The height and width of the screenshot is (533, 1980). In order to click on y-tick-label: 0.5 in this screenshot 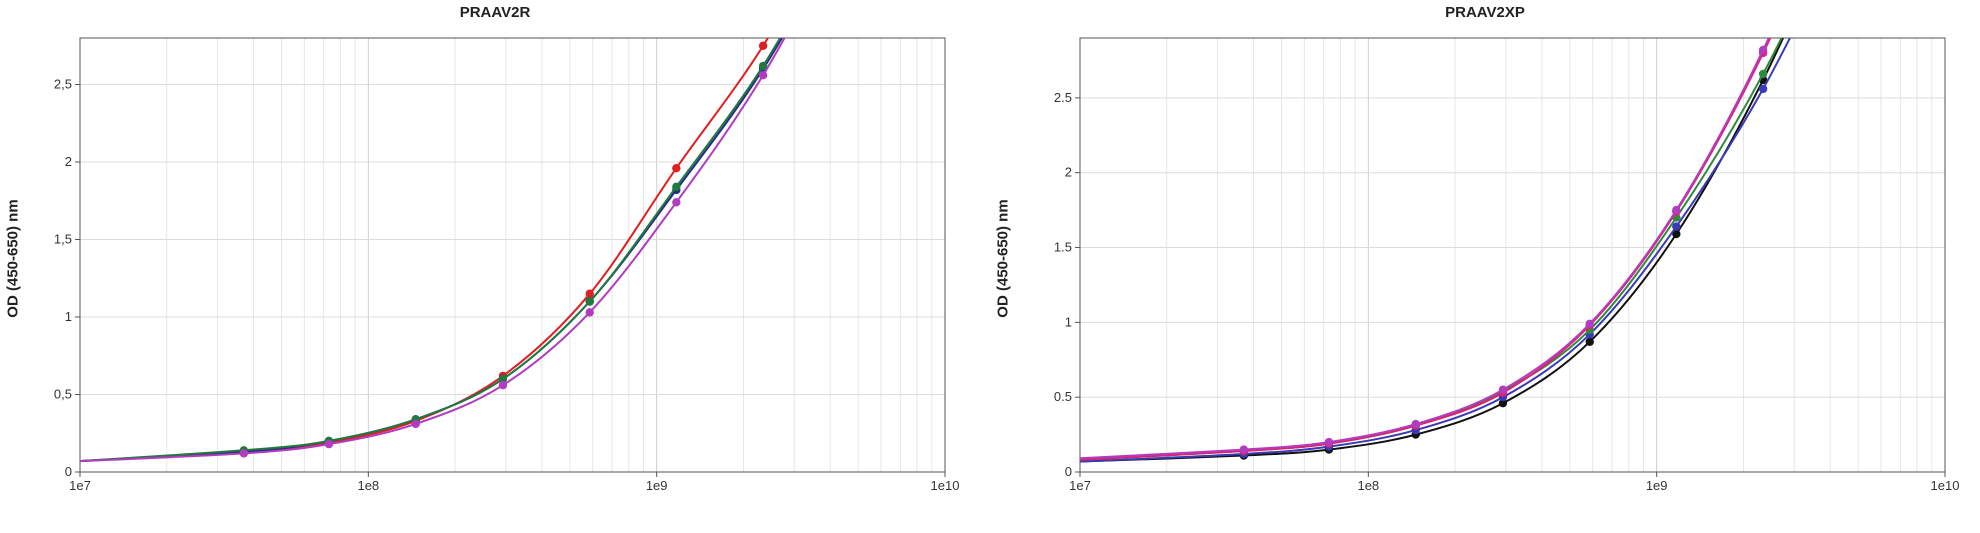, I will do `click(1063, 396)`.